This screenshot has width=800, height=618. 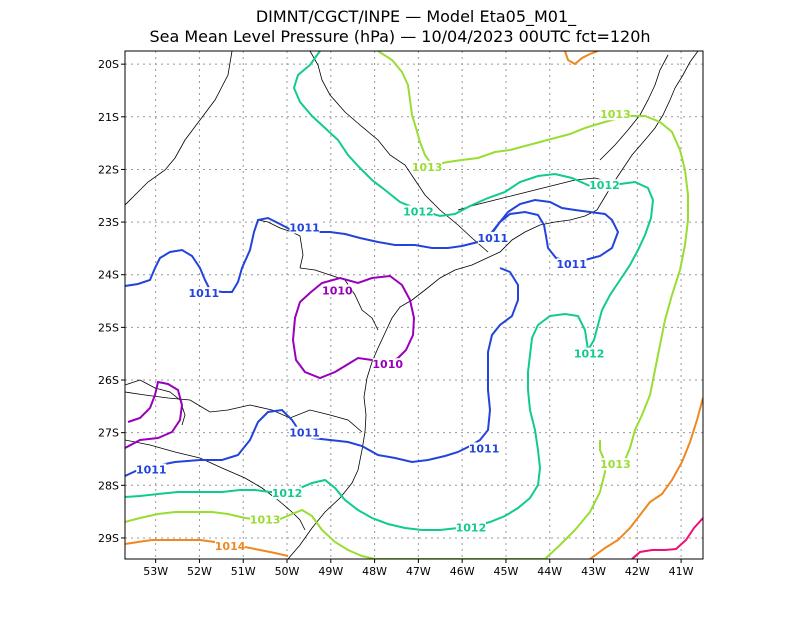 I want to click on contour-label-1014: 1014, so click(x=230, y=546).